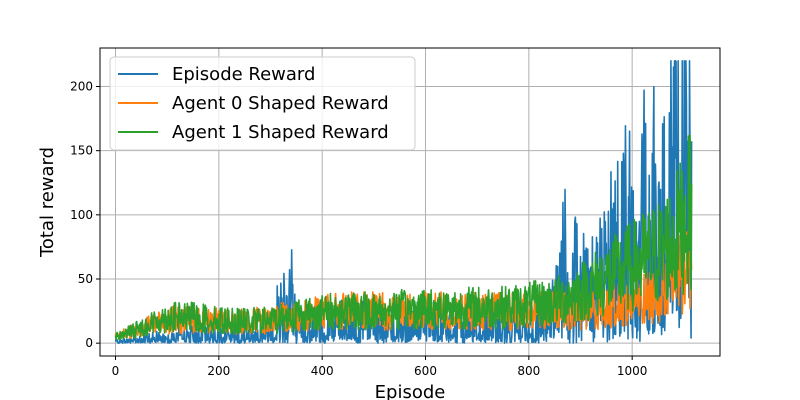 The image size is (800, 400). What do you see at coordinates (47, 202) in the screenshot?
I see `y-axis-label: Total reward` at bounding box center [47, 202].